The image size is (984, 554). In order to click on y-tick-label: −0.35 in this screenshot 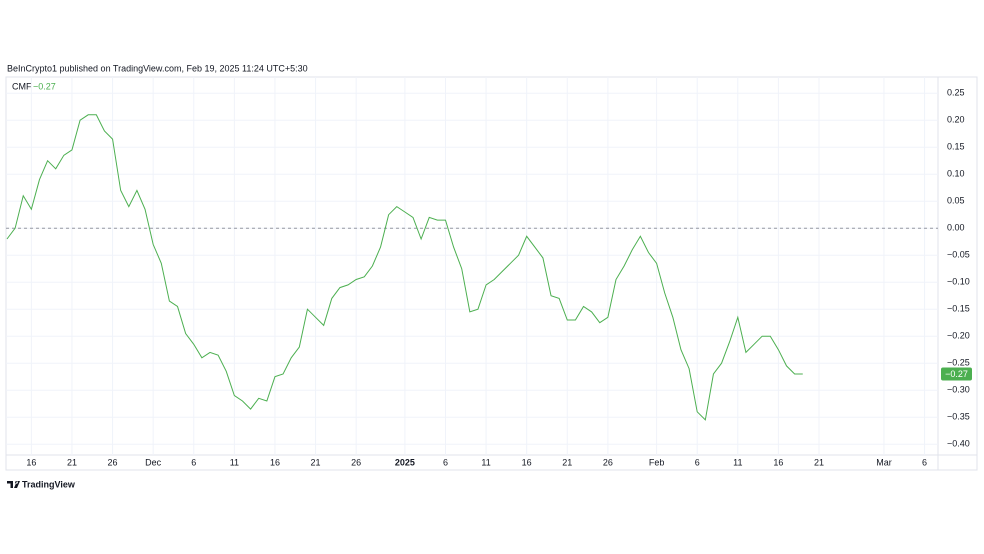, I will do `click(958, 417)`.